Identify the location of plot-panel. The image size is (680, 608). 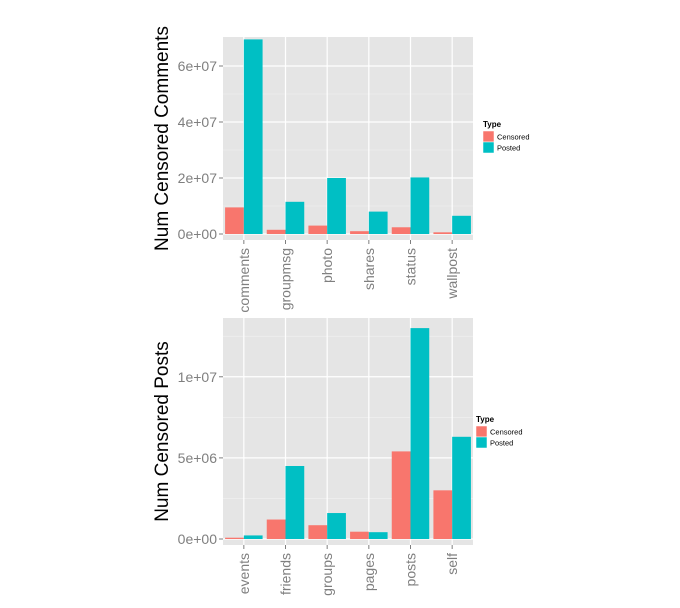
(348, 431).